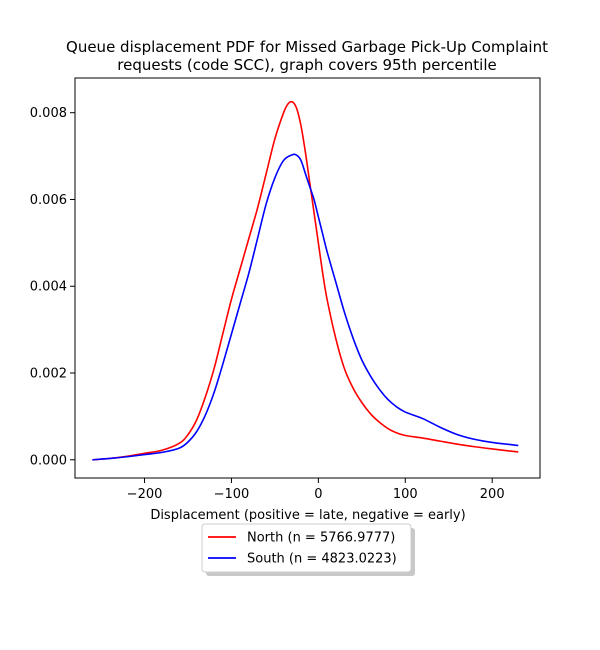  What do you see at coordinates (48, 287) in the screenshot?
I see `y-tick-label: 0.004` at bounding box center [48, 287].